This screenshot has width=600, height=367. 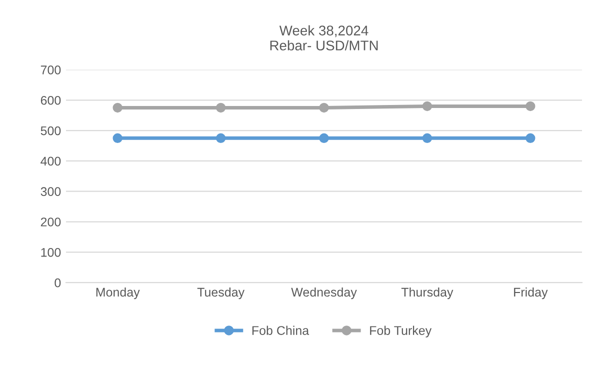 I want to click on chart-title: Week 38,2024 Rebar- USD/MTN, so click(x=324, y=37).